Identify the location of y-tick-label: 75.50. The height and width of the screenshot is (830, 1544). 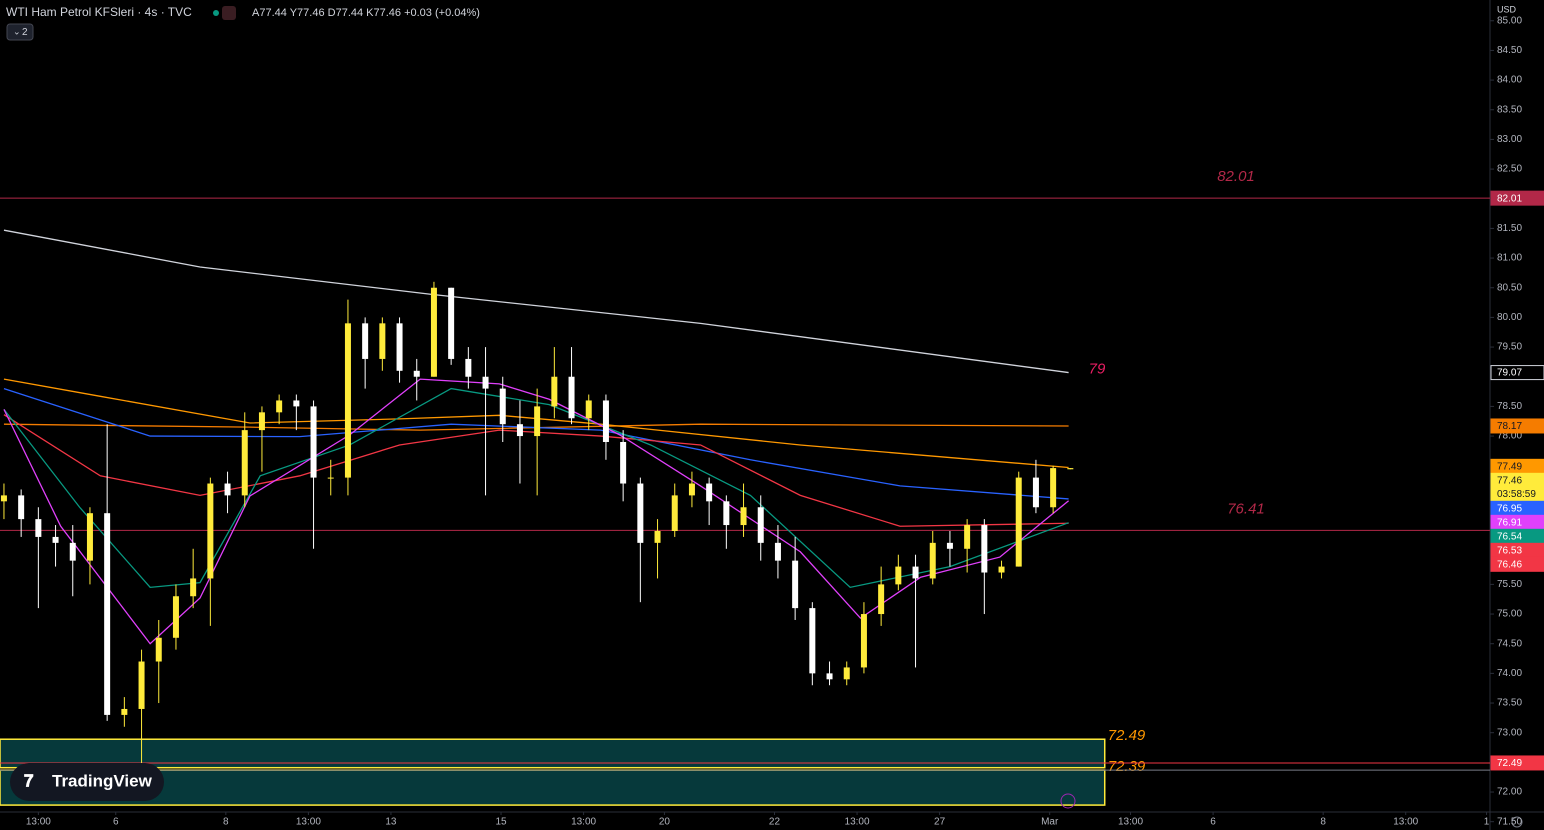
(1509, 584).